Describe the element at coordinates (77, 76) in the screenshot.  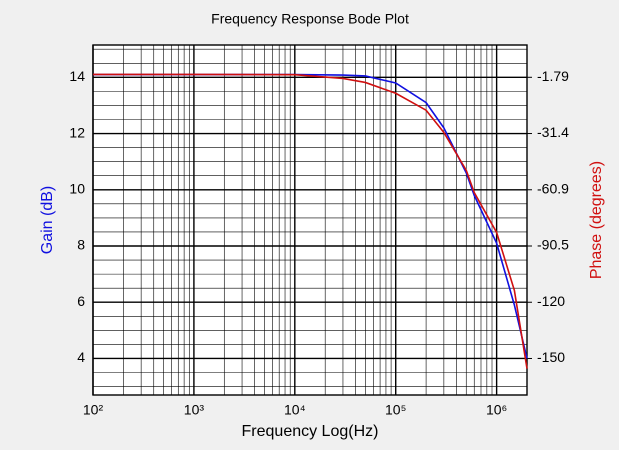
I see `y-tick-label: 14` at that location.